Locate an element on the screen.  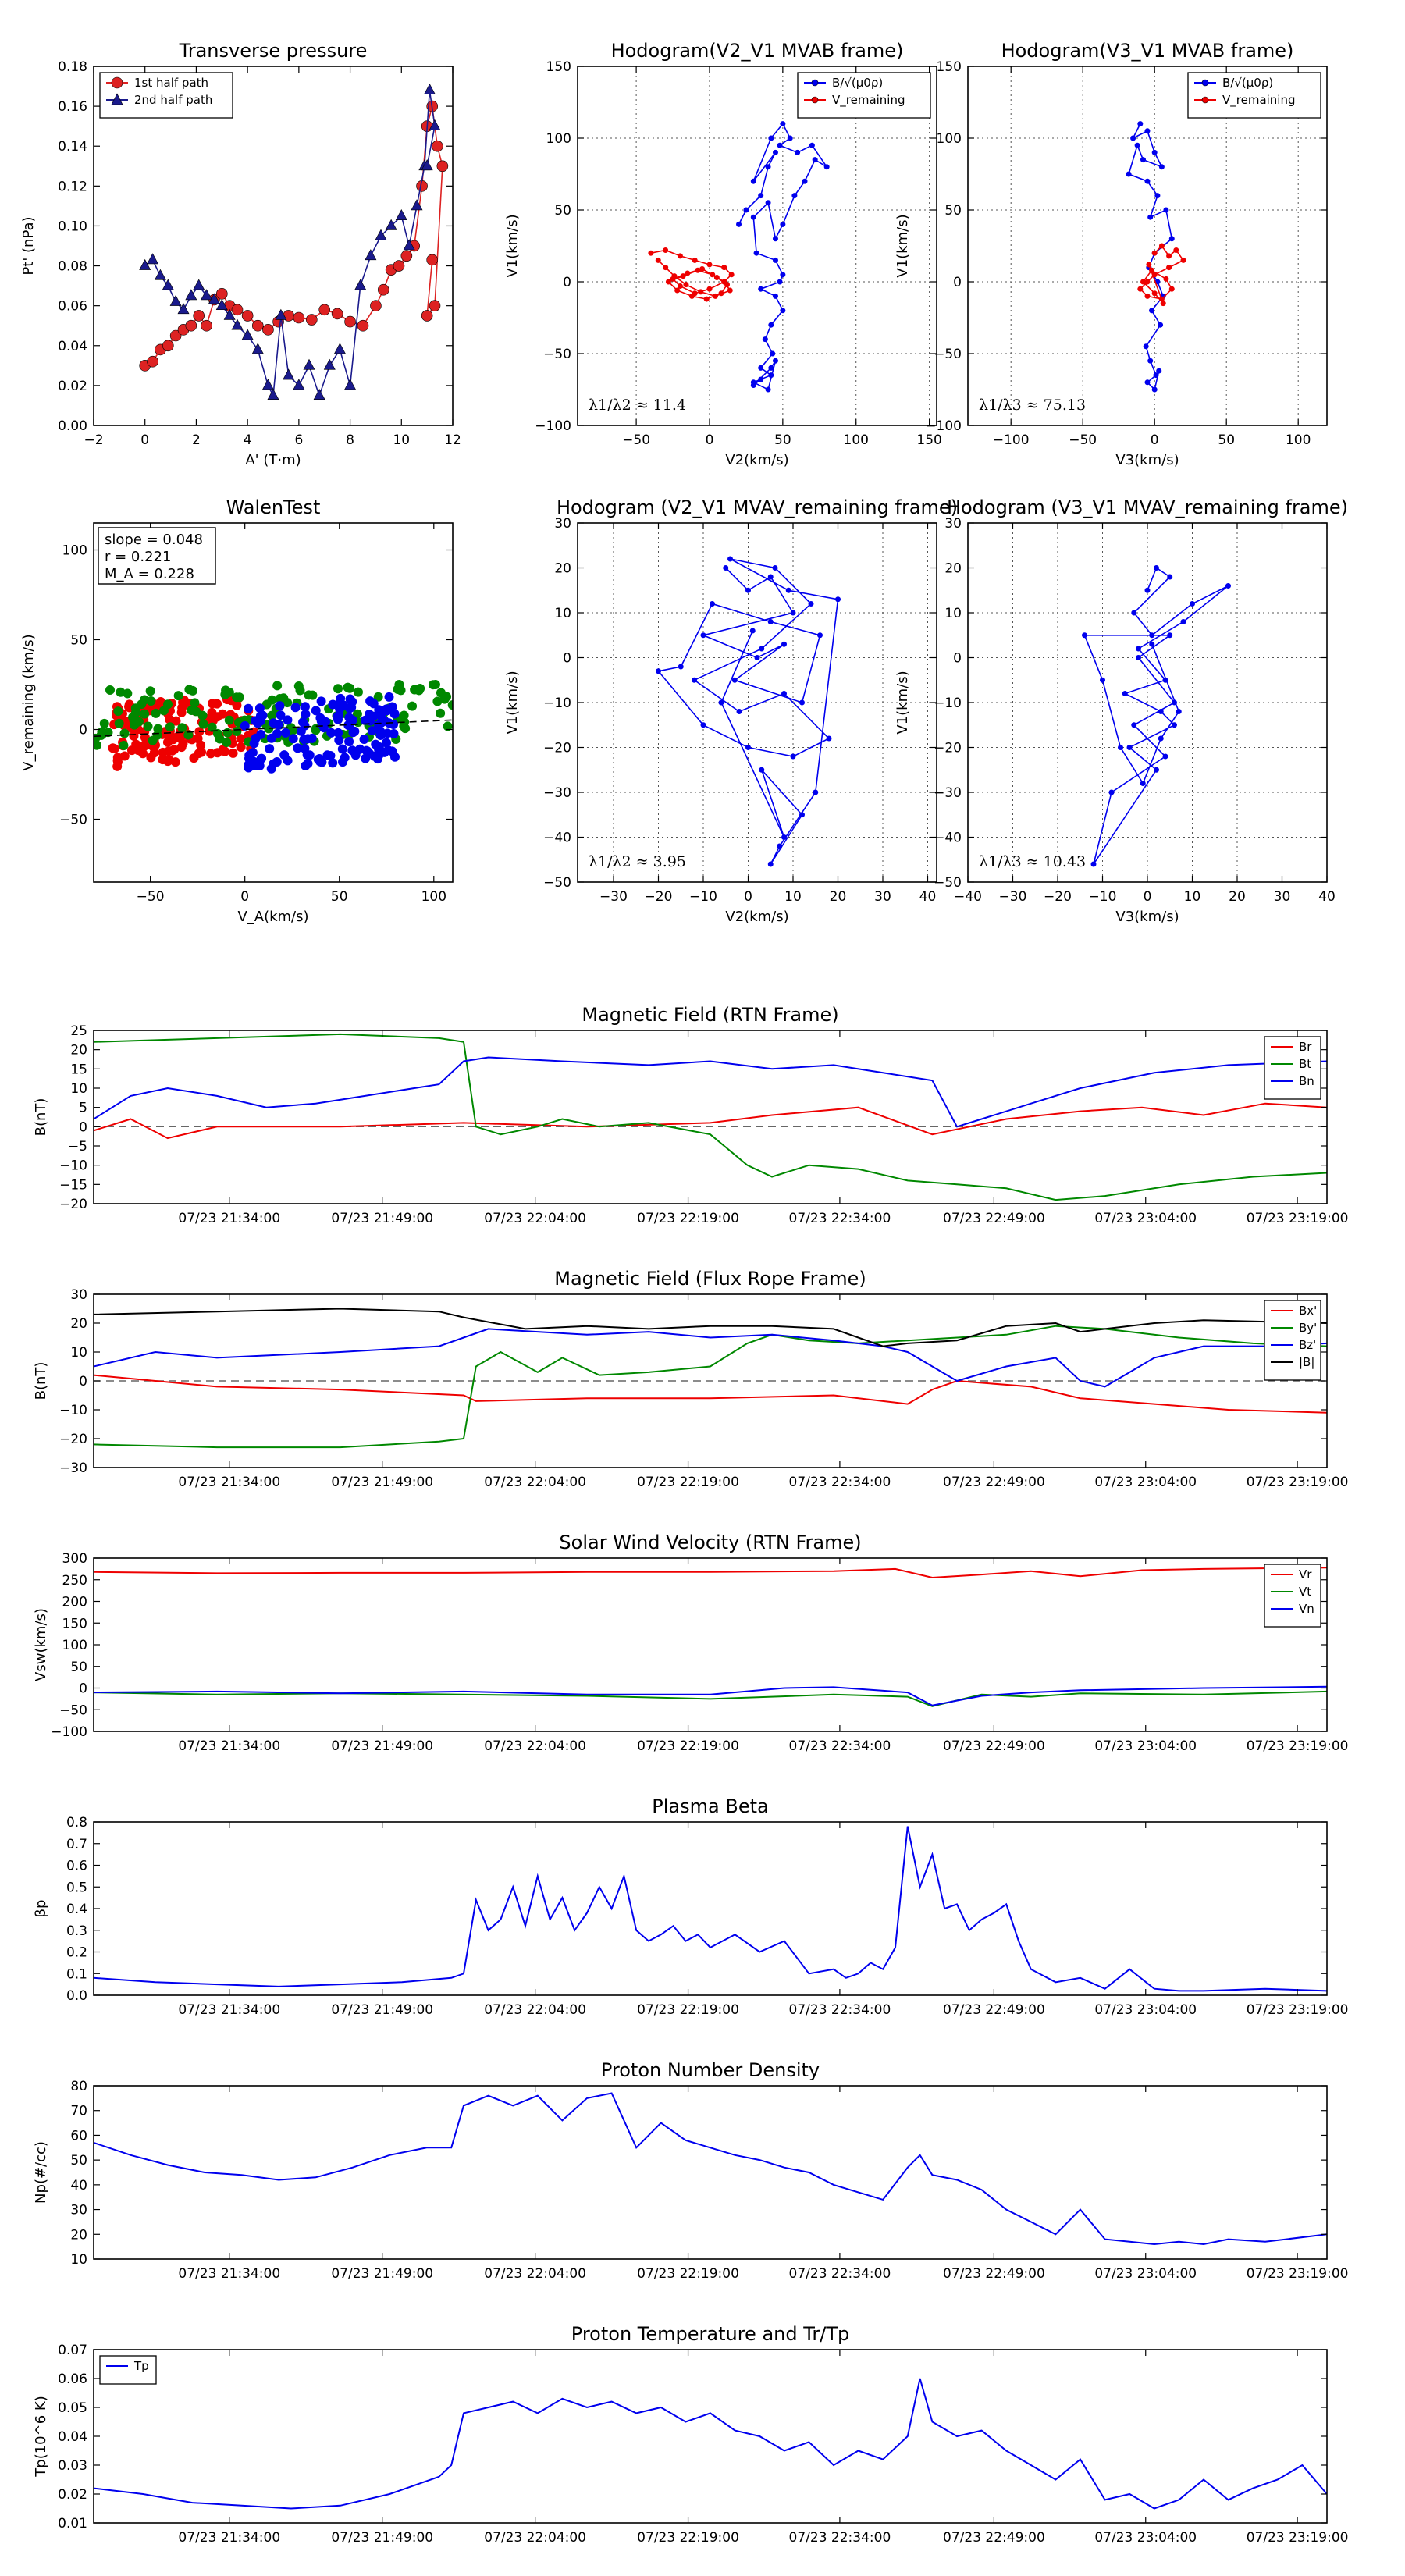
y-tick-label: −10 is located at coordinates (73, 1166).